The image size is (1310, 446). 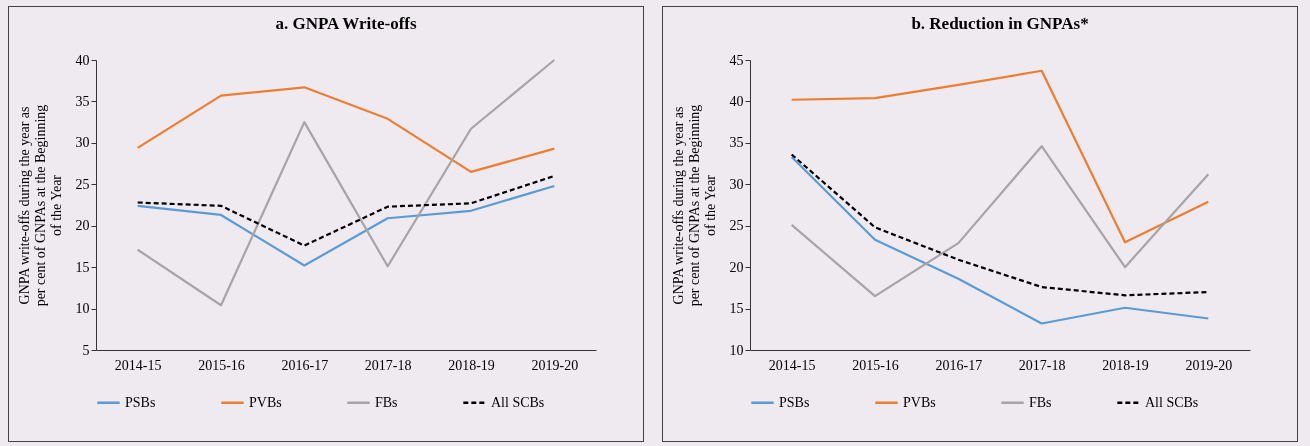 I want to click on y-tick-label: 45, so click(x=736, y=60).